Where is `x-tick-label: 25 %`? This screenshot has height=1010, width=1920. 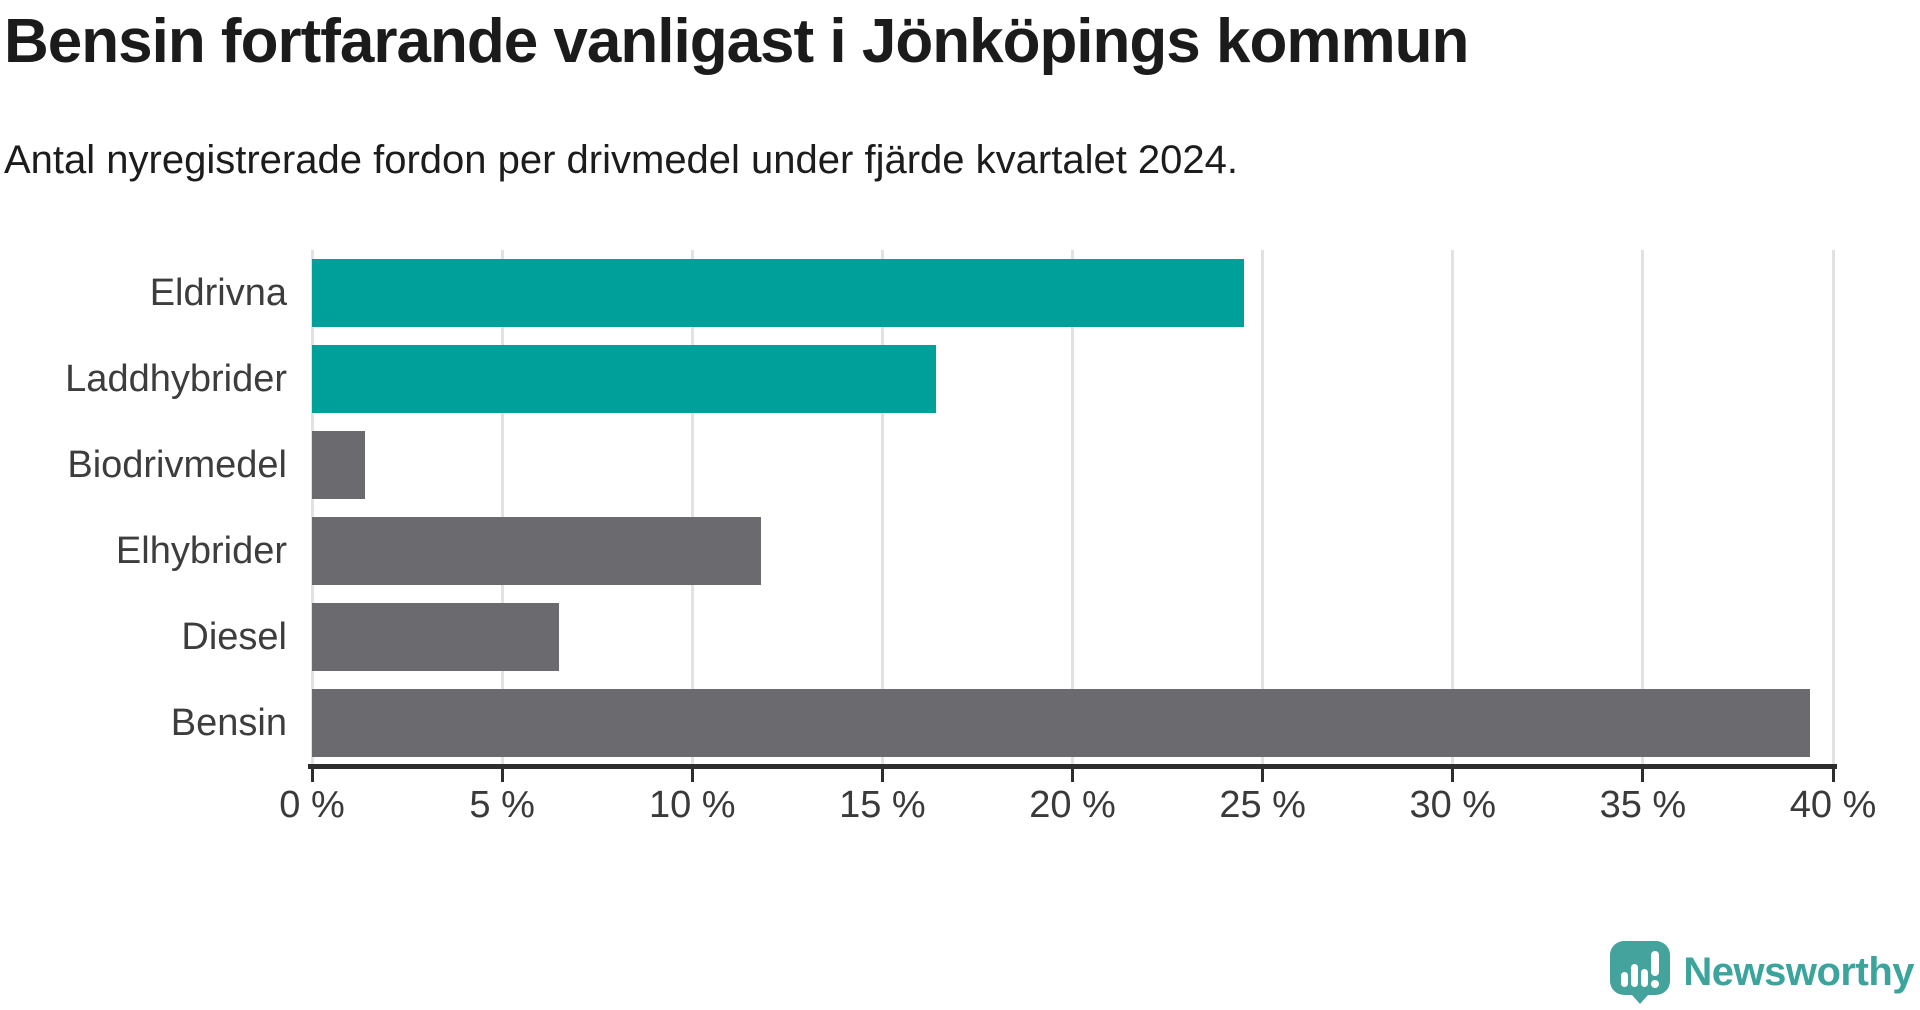 x-tick-label: 25 % is located at coordinates (1262, 805).